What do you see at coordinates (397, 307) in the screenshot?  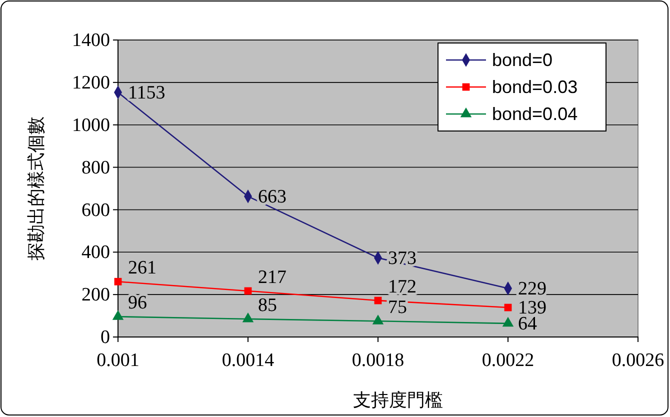 I see `data-label: 75` at bounding box center [397, 307].